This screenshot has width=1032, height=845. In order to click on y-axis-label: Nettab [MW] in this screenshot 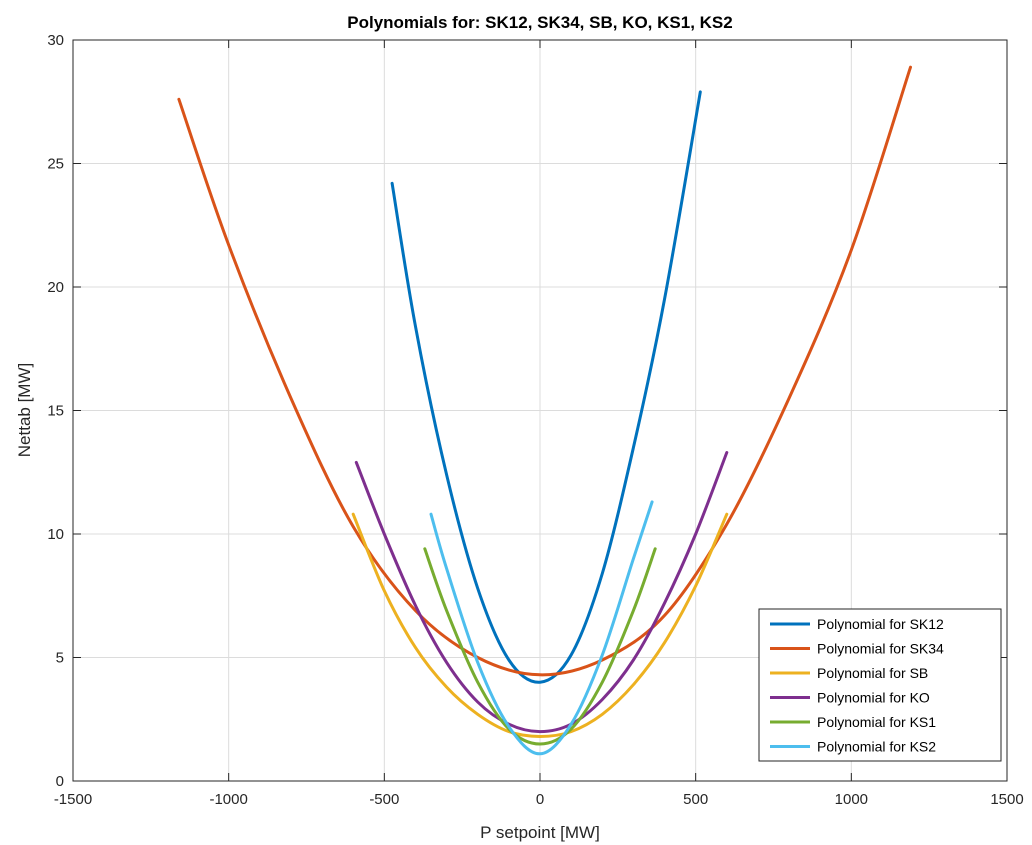, I will do `click(24, 410)`.